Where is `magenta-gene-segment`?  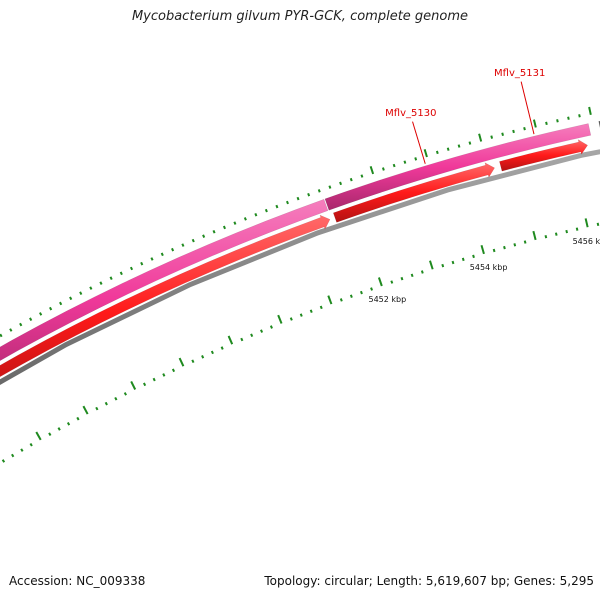
magenta-gene-segment is located at coordinates (458, 167).